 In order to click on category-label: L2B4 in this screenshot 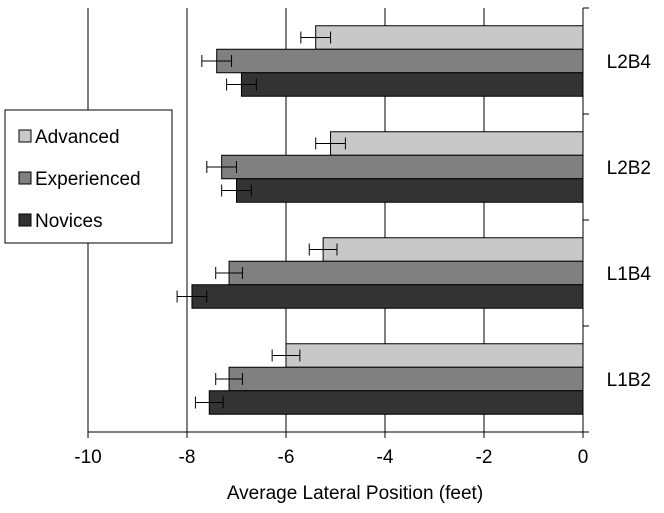, I will do `click(629, 62)`.